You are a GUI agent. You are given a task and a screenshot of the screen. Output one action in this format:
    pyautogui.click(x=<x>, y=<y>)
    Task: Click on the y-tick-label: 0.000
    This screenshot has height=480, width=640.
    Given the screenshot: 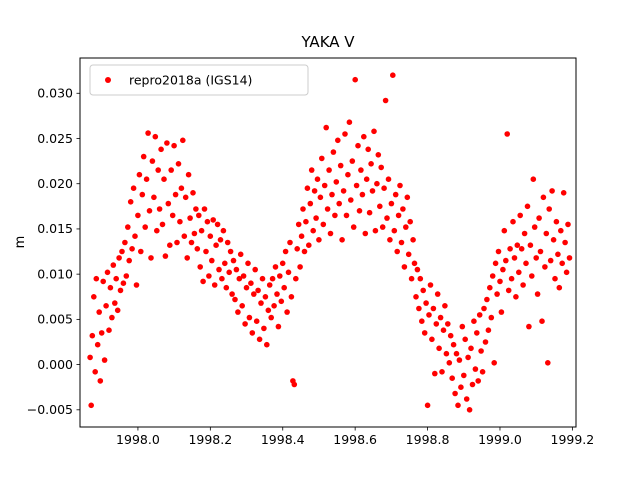 What is the action you would take?
    pyautogui.click(x=55, y=364)
    